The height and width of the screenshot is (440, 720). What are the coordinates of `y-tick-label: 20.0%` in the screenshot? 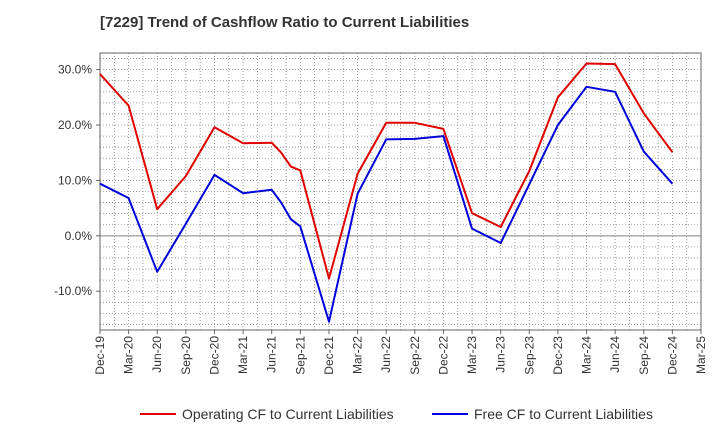 It's located at (75, 125).